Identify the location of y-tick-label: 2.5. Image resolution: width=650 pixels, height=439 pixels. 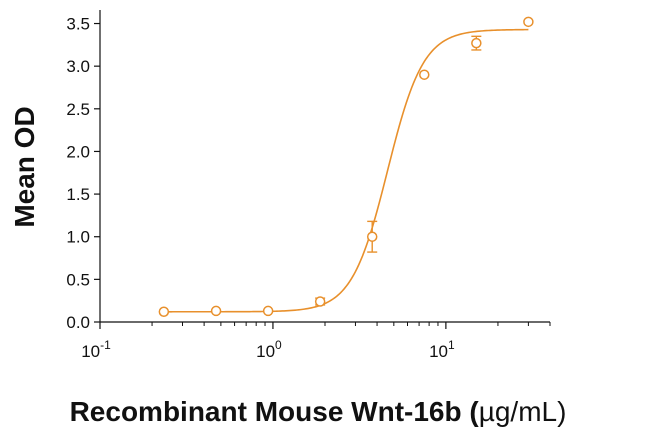
(78, 109).